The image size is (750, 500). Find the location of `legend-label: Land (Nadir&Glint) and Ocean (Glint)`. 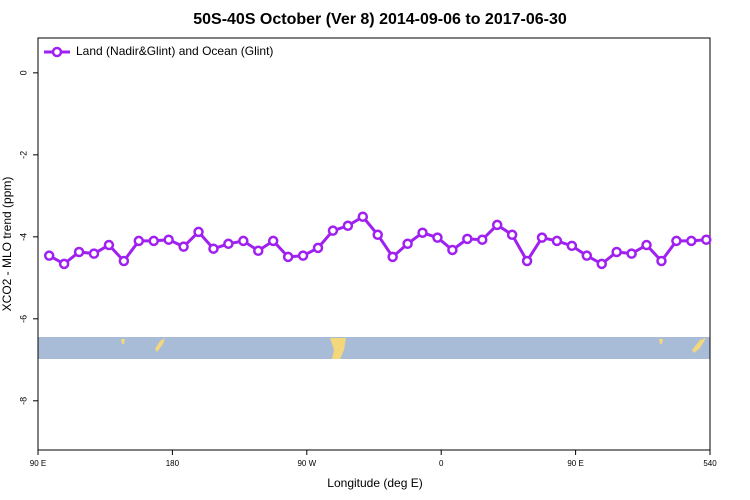

legend-label: Land (Nadir&Glint) and Ocean (Glint) is located at coordinates (174, 51).